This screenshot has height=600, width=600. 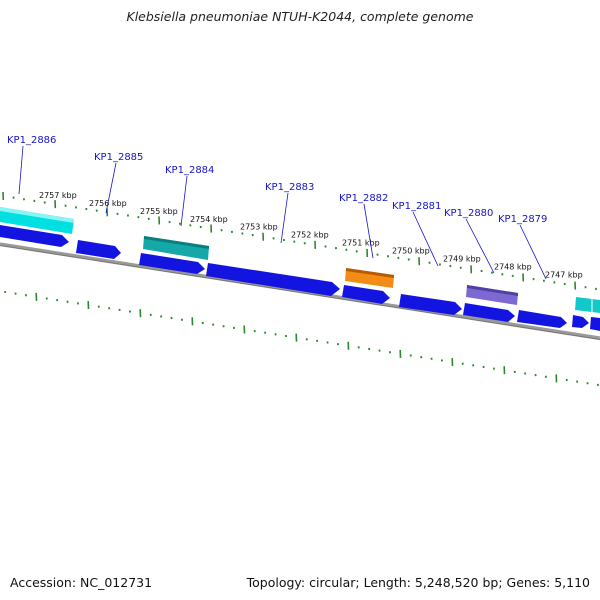 What do you see at coordinates (189, 170) in the screenshot?
I see `gene-label-kp1-2884: KP1_2884` at bounding box center [189, 170].